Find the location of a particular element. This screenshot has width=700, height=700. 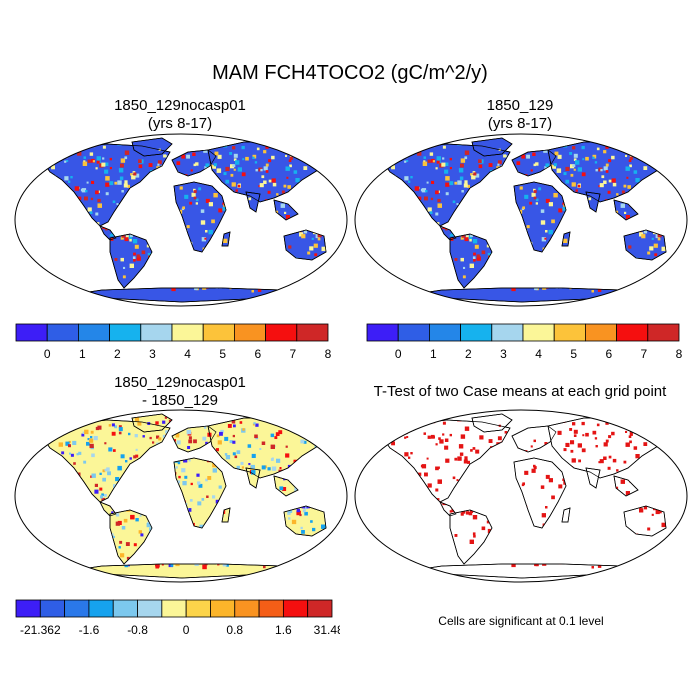

panel-title-case2-line1: 1850_129 is located at coordinates (520, 105).